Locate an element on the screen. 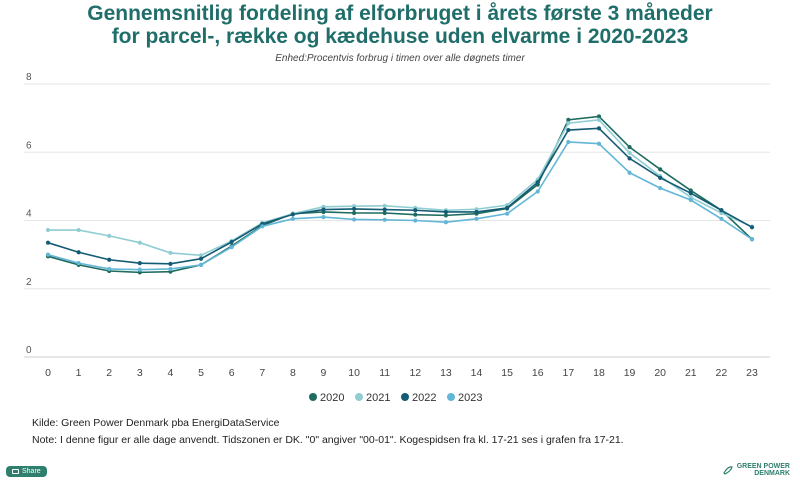 This screenshot has height=484, width=800. legend-item-2023: 2023 is located at coordinates (464, 398).